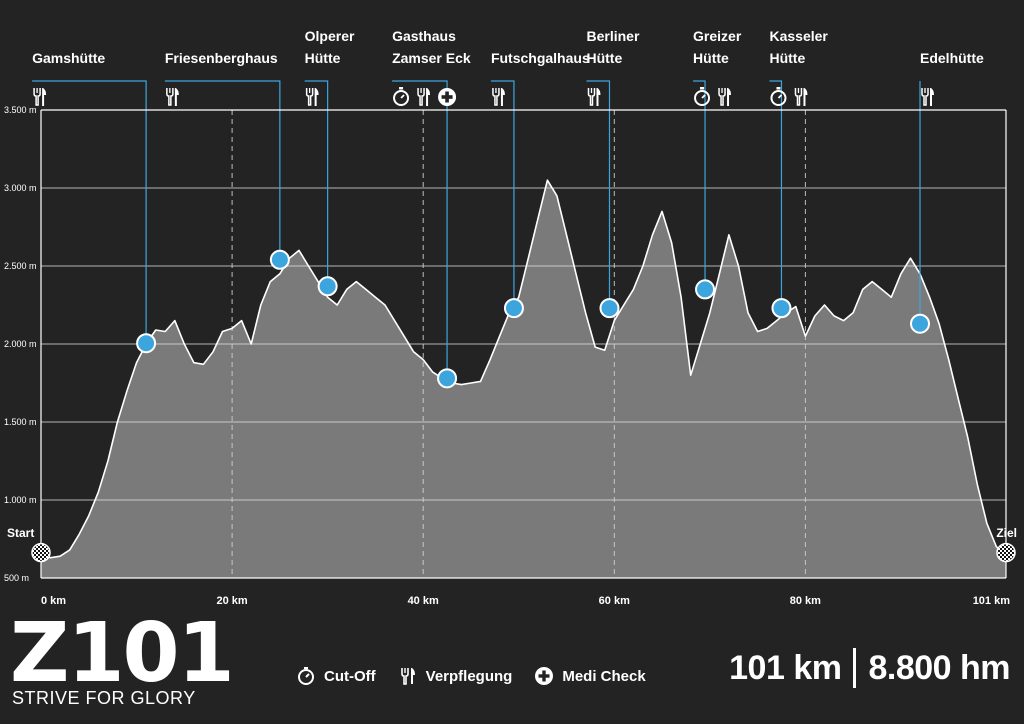 This screenshot has height=724, width=1024. I want to click on station-marker: Gamshütte, so click(94, 202).